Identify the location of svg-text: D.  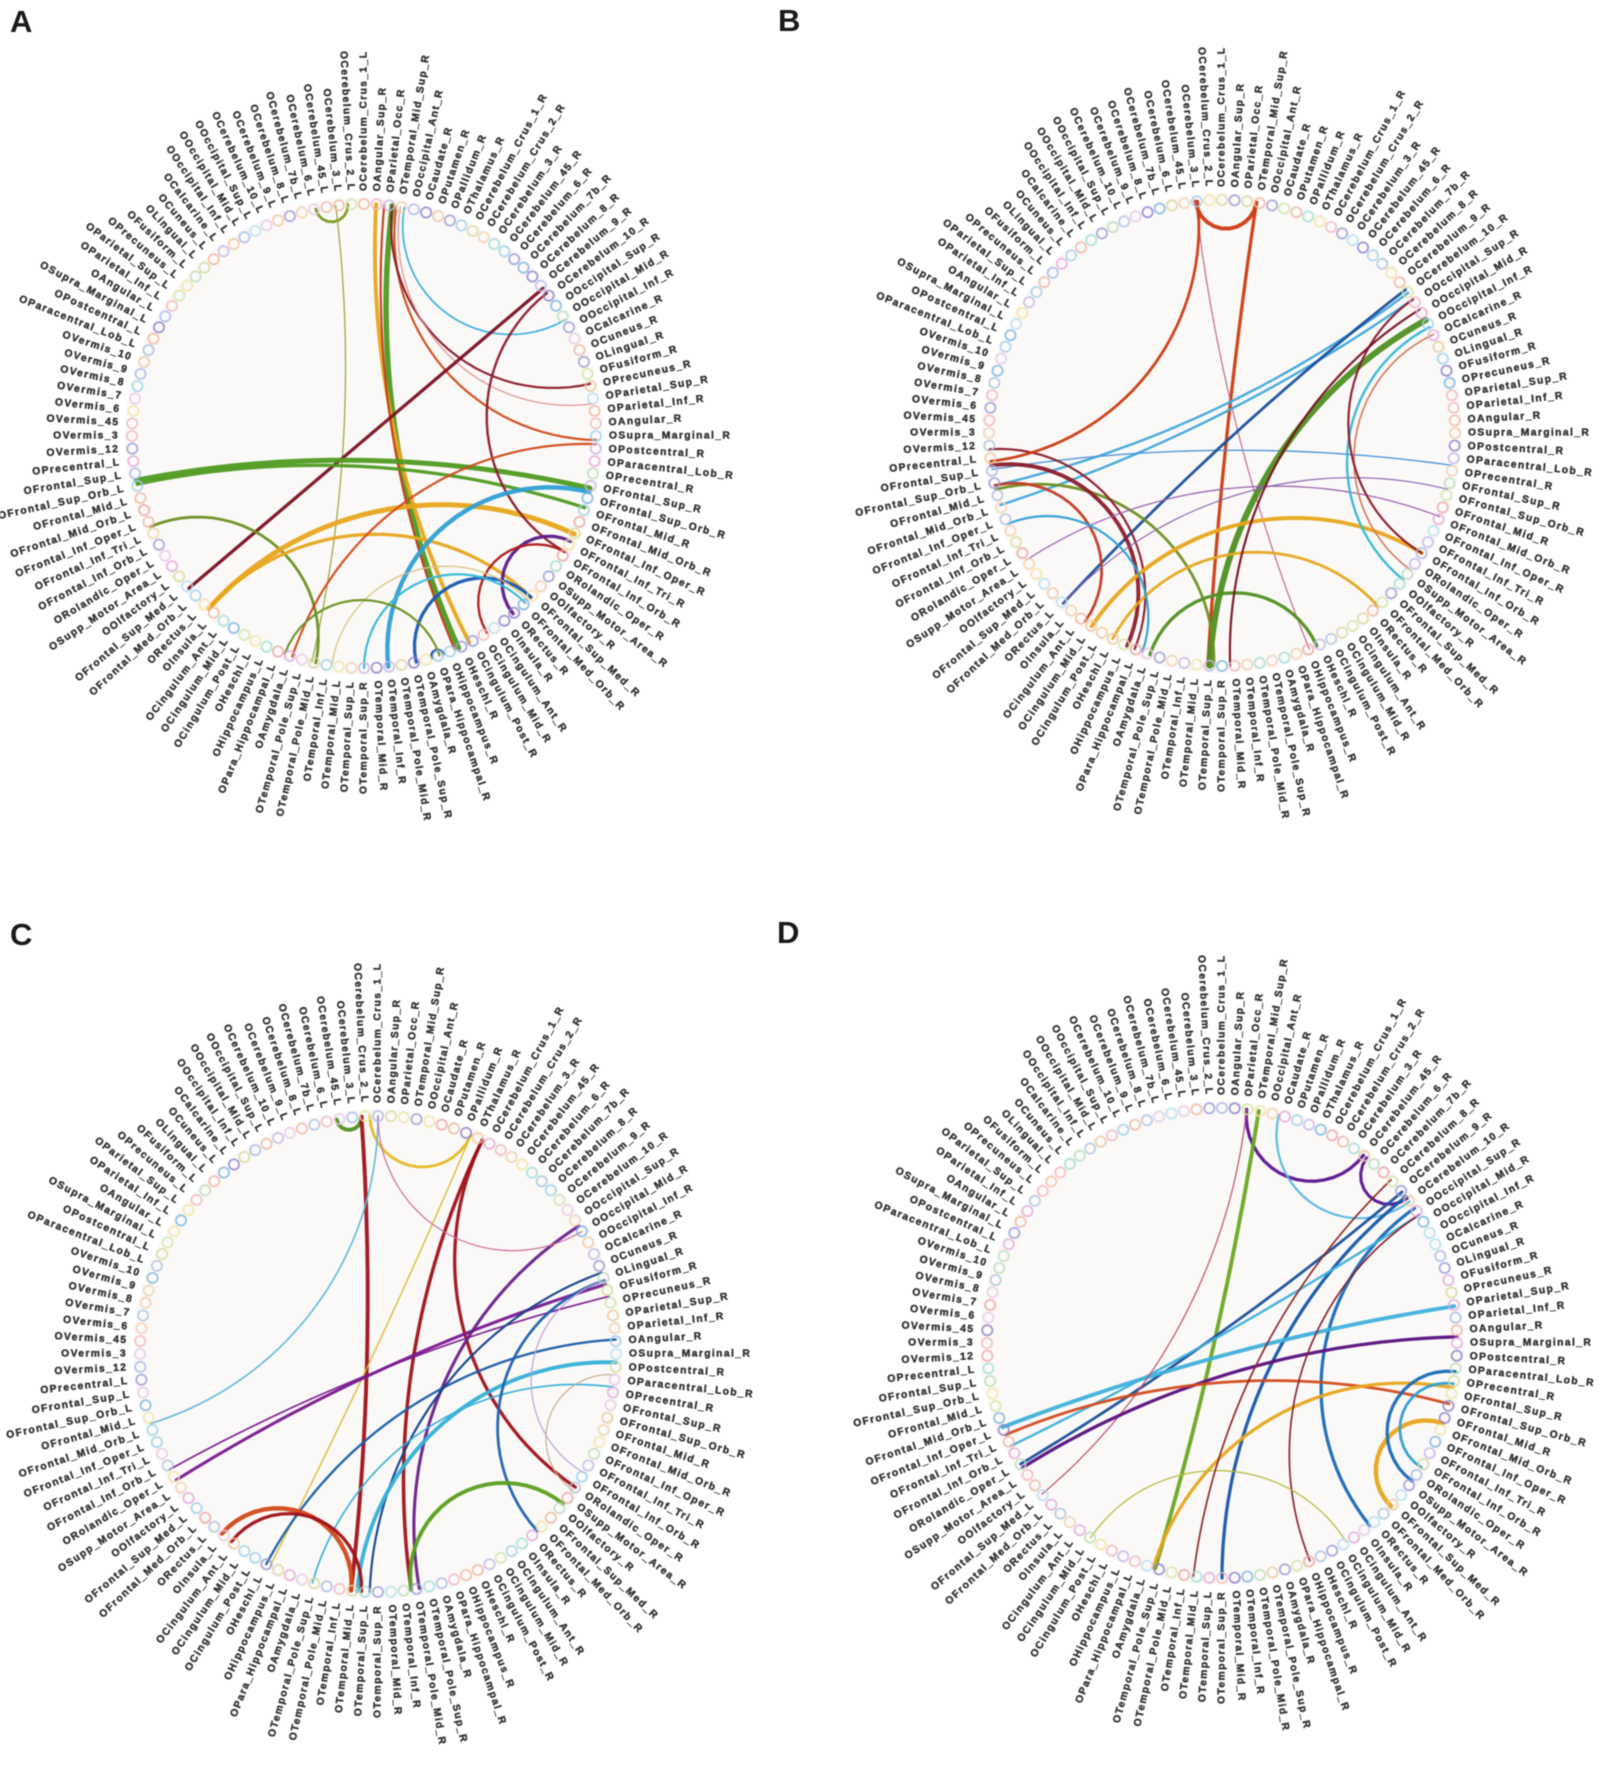
(788, 932).